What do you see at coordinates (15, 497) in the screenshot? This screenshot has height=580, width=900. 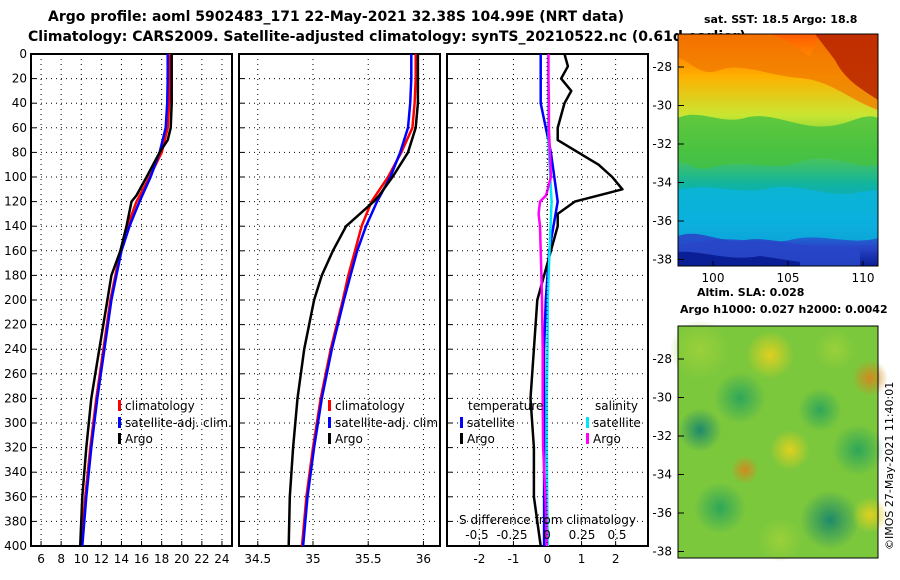 I see `depth-tick-label: 360` at bounding box center [15, 497].